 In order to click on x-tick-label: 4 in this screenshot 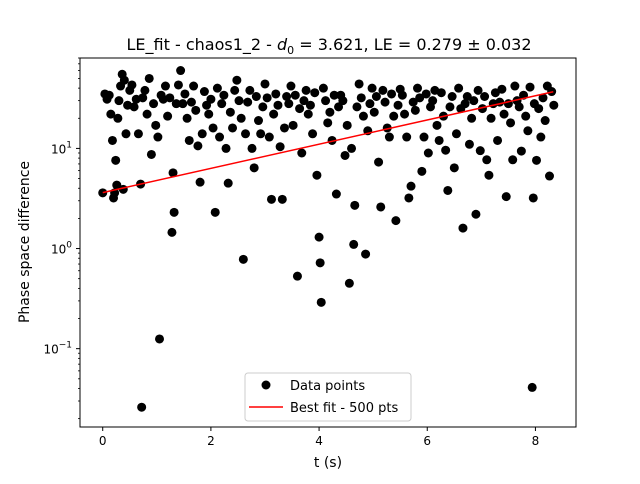, I will do `click(319, 441)`.